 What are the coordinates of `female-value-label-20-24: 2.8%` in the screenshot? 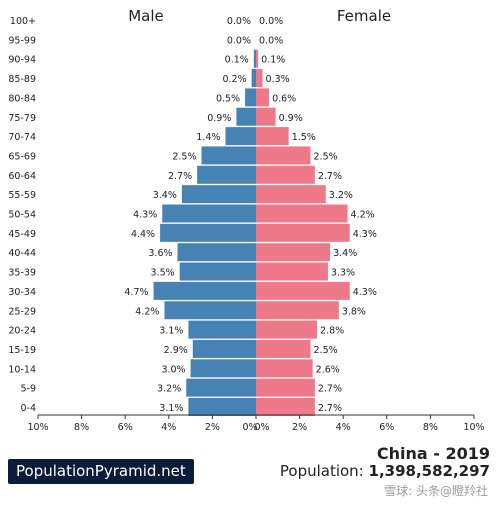 It's located at (332, 331).